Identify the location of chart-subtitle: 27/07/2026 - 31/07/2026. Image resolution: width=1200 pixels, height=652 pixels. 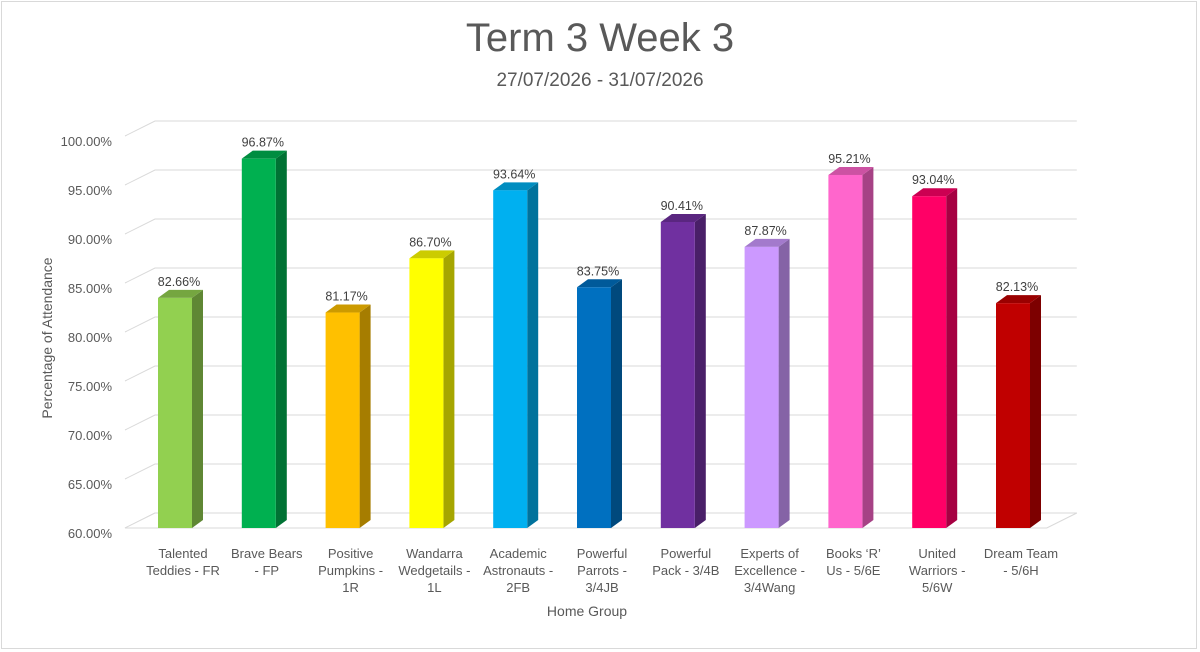
(600, 80).